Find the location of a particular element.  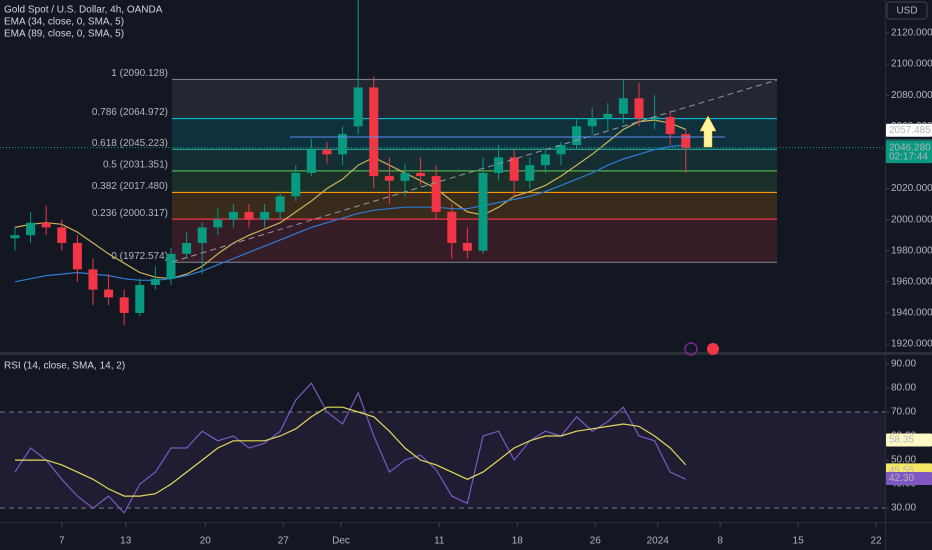

fib-label: 0.5 (2031.351) is located at coordinates (135, 165).